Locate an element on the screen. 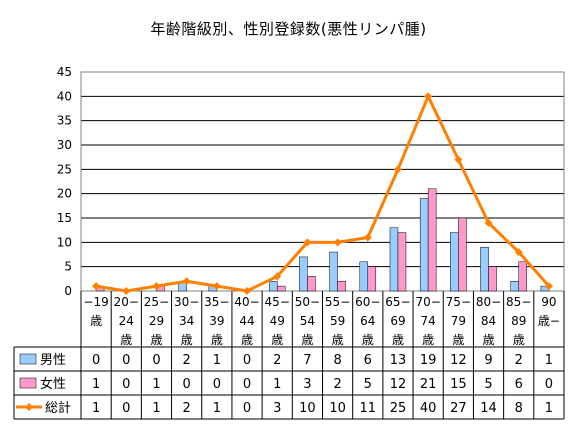 The width and height of the screenshot is (577, 443). table-value: 10 is located at coordinates (307, 408).